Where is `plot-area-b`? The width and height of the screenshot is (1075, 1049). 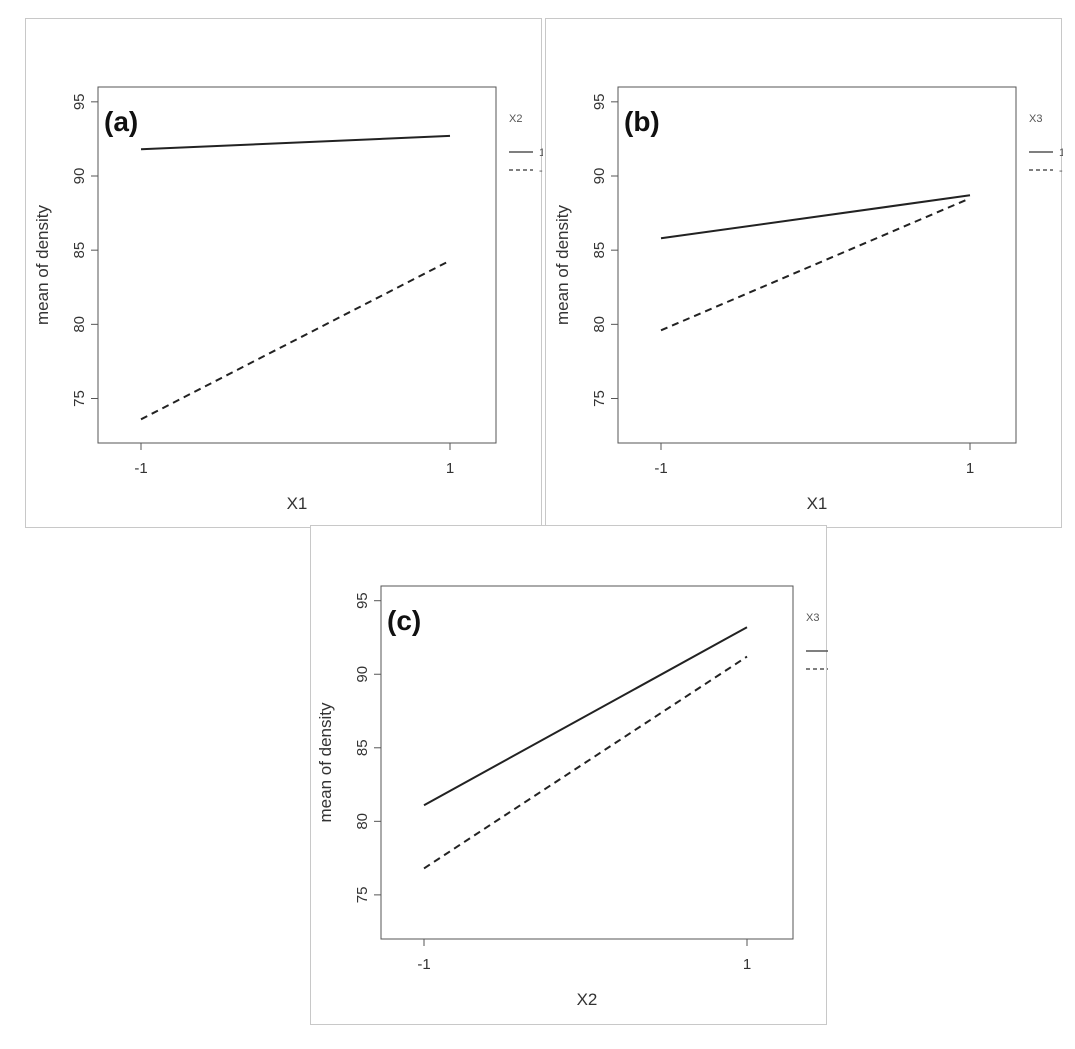 plot-area-b is located at coordinates (817, 265).